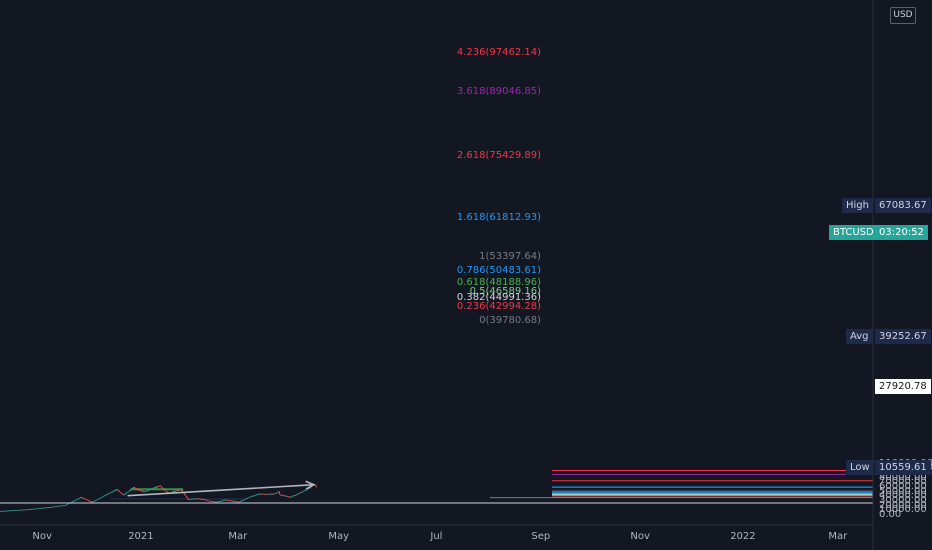 The image size is (932, 550). Describe the element at coordinates (498, 306) in the screenshot. I see `fib-retracement-label: 0.236(42994.28)` at that location.